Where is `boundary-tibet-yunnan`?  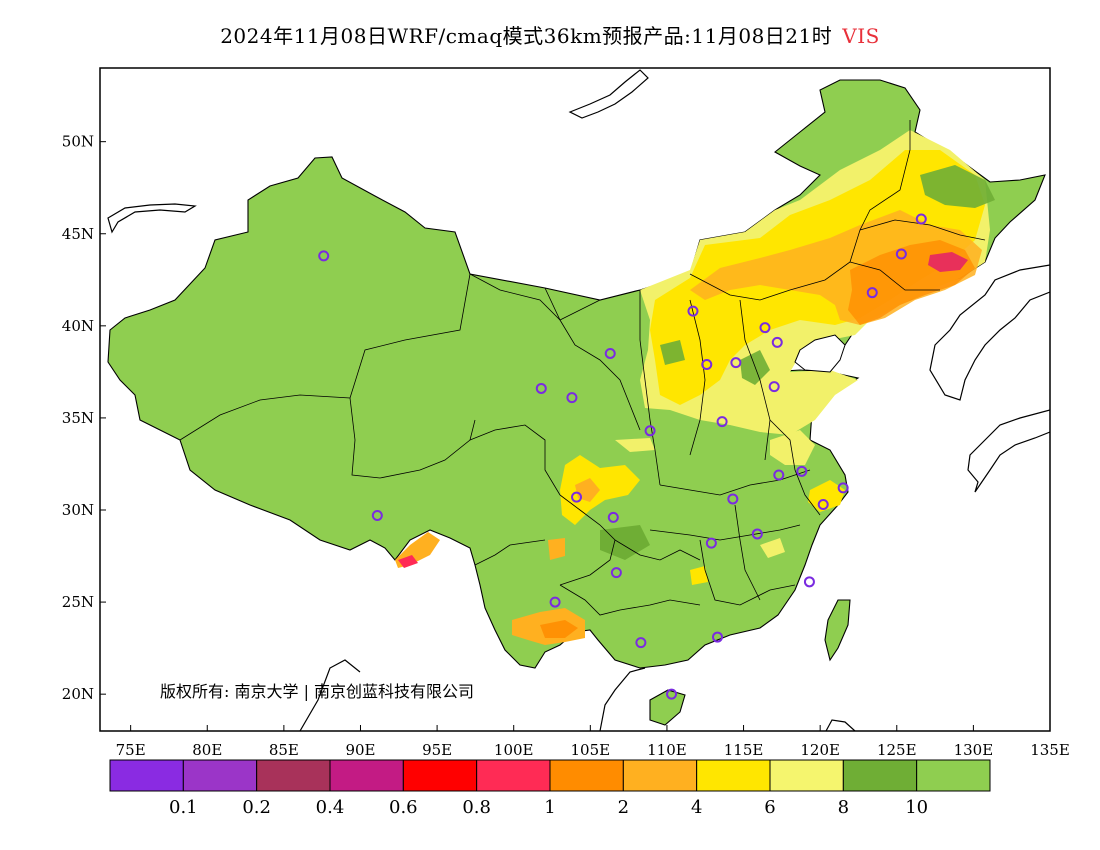
boundary-tibet-yunnan is located at coordinates (510, 552).